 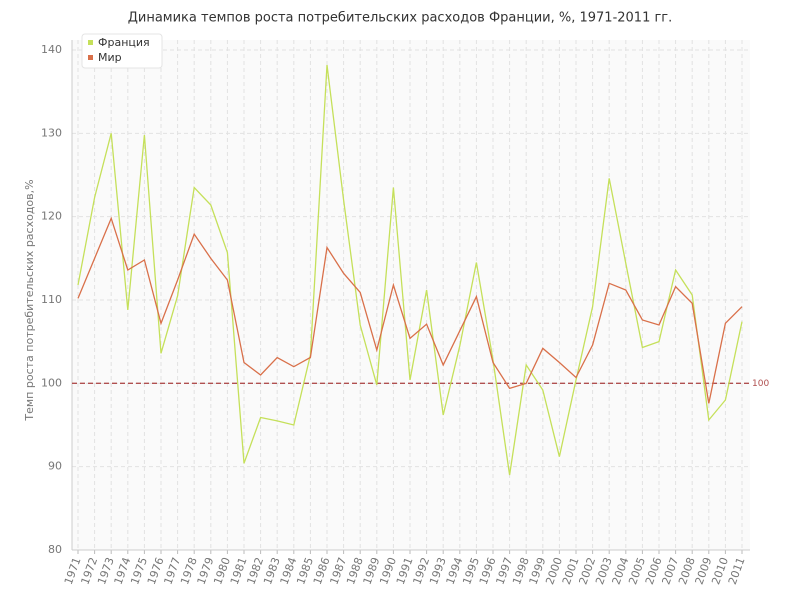 I want to click on y-tick-label: 100, so click(x=51, y=382).